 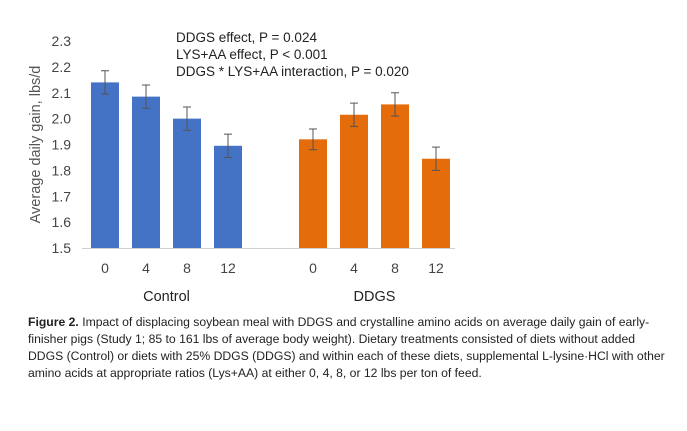 I want to click on annotation-lys-aa-effect: LYS+AA effect, P < 0.001, so click(x=252, y=54).